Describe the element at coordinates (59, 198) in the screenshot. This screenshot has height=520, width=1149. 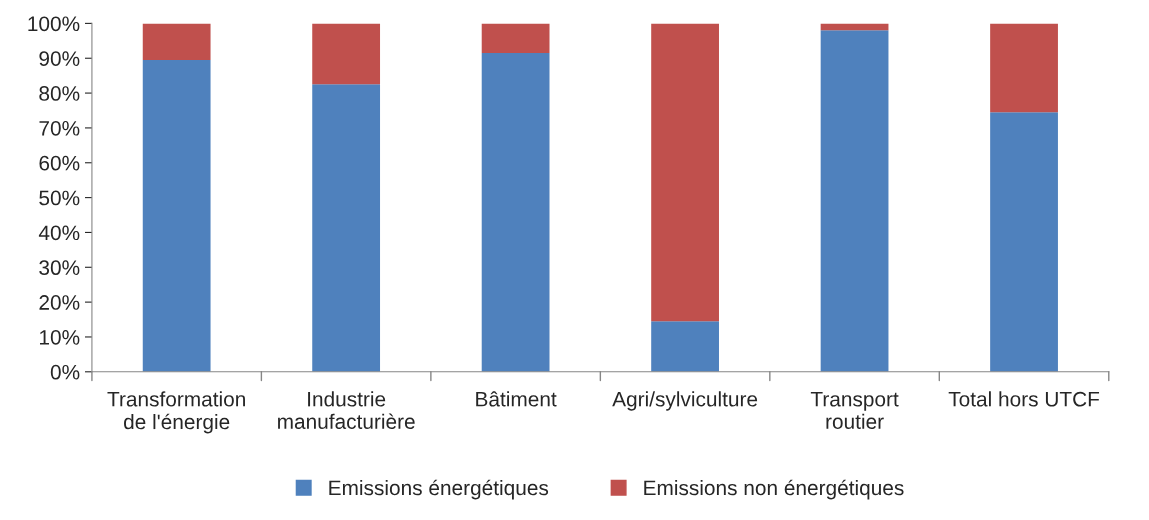
I see `y-tick-label: 50%` at that location.